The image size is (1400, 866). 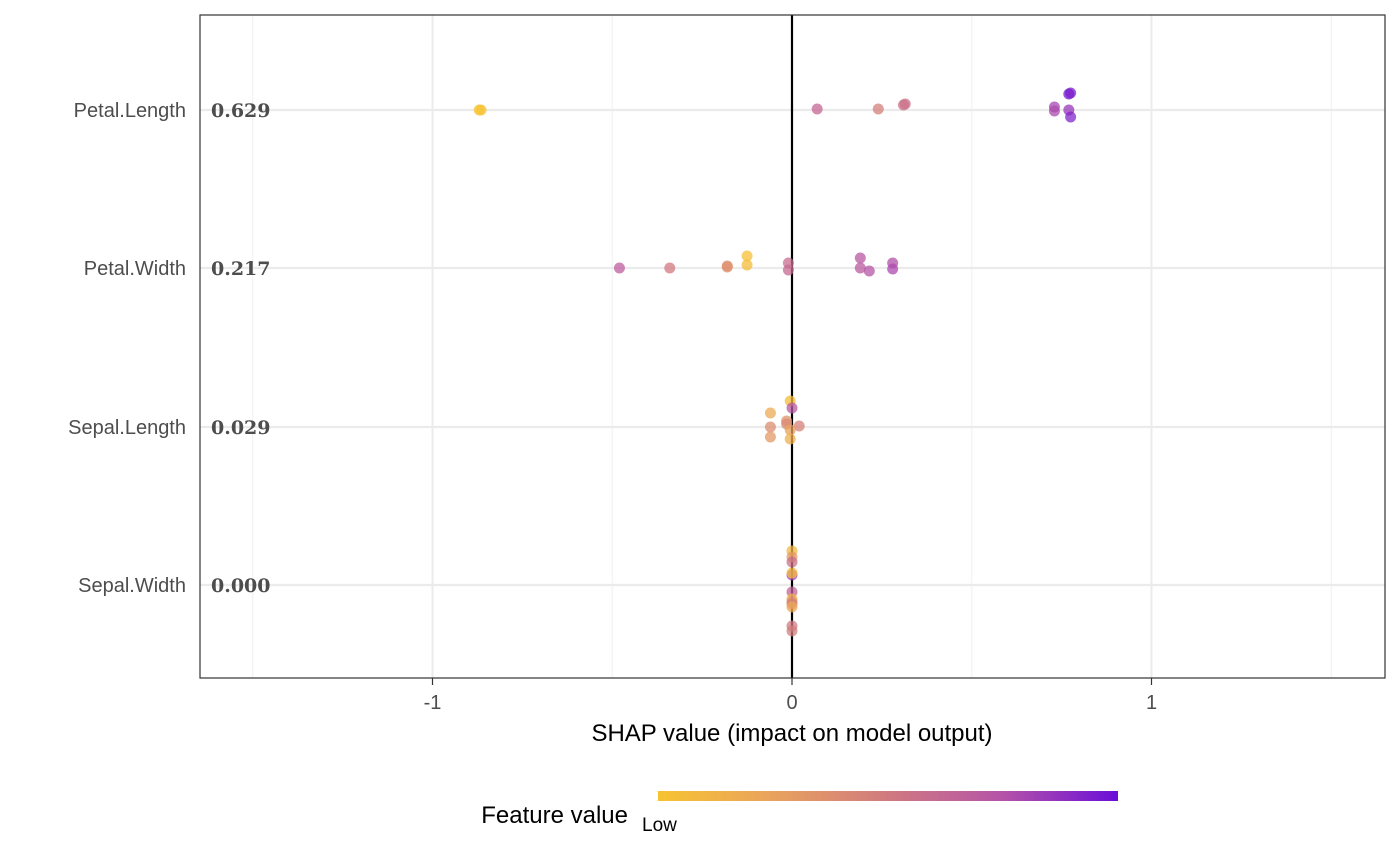 I want to click on feature-label: Petal.Length, so click(x=130, y=111).